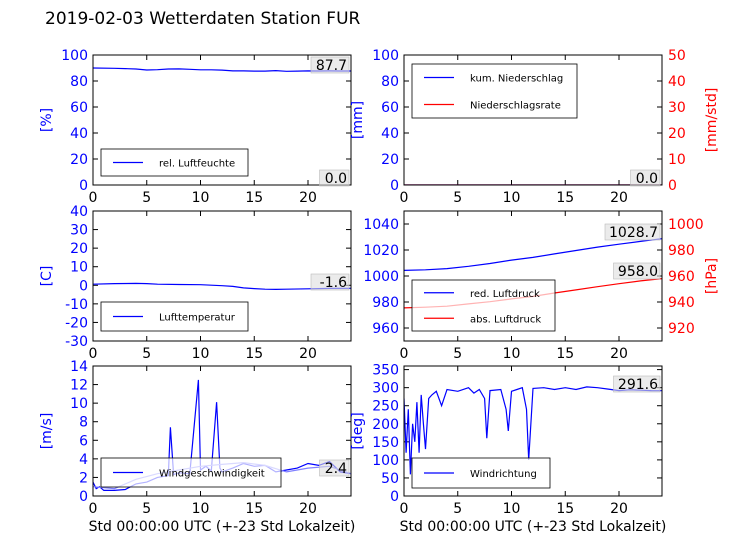 The image size is (736, 552). What do you see at coordinates (638, 272) in the screenshot?
I see `current-value-right: 958.0` at bounding box center [638, 272].